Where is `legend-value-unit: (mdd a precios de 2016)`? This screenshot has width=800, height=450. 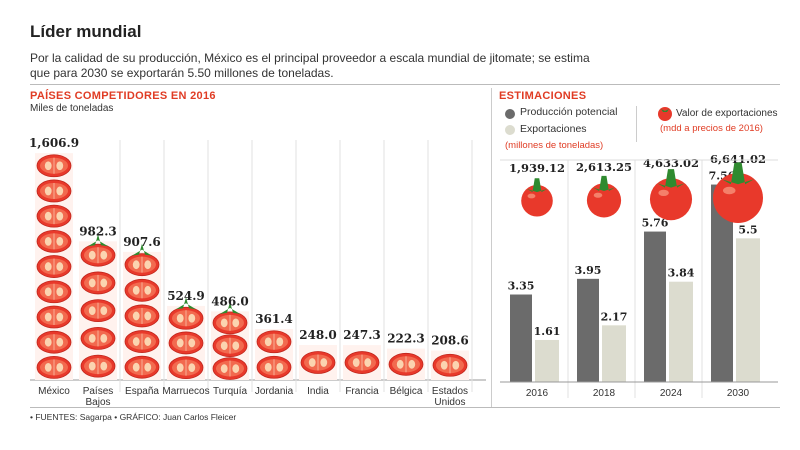 legend-value-unit: (mdd a precios de 2016) is located at coordinates (711, 128).